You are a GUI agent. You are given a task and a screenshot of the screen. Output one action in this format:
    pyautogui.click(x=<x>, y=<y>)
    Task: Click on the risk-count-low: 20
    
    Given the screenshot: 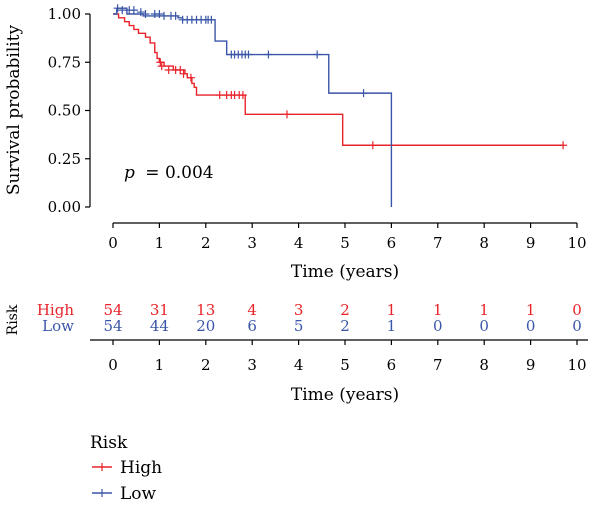 What is the action you would take?
    pyautogui.click(x=205, y=326)
    